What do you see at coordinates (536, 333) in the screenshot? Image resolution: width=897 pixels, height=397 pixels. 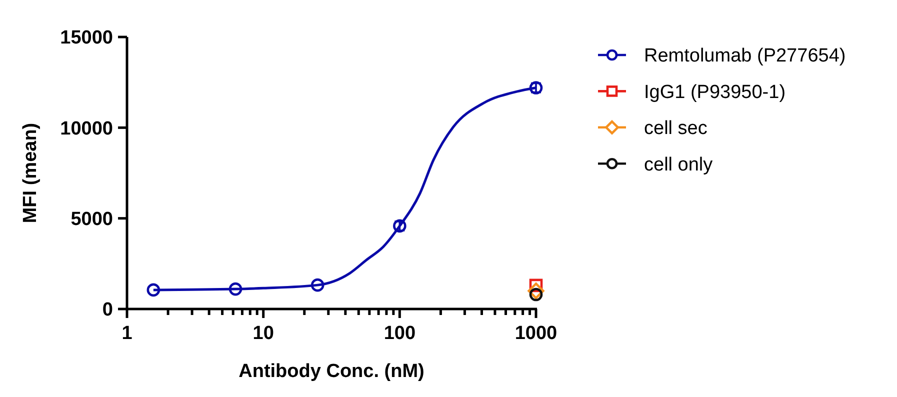 I see `x-tick-label: 1000` at bounding box center [536, 333].